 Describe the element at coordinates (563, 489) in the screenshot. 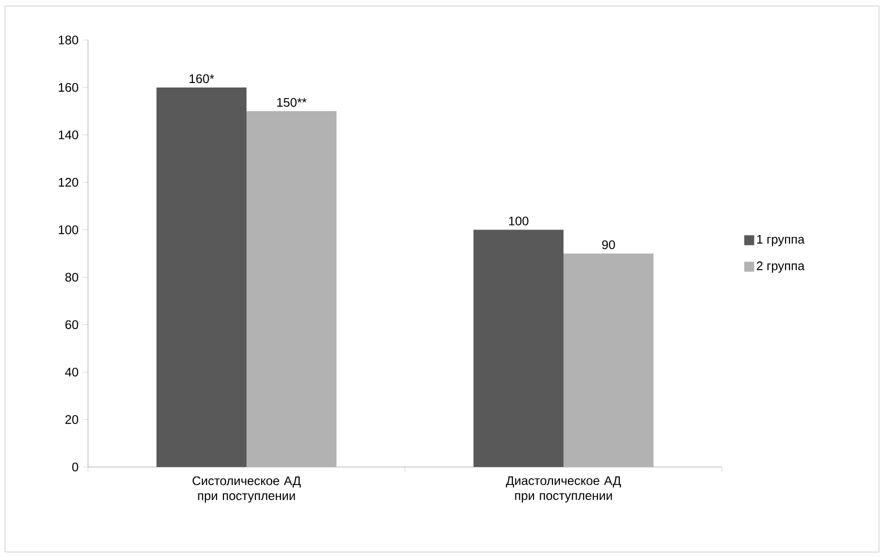

I see `x-tick-label: Диастолическое АД при поступлении` at that location.